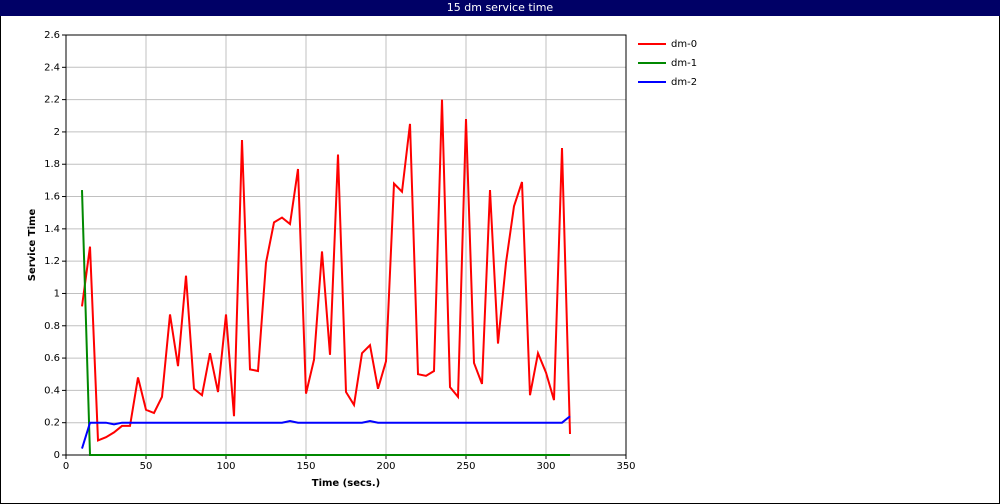 This screenshot has height=504, width=1000. I want to click on legend-label: dm-1, so click(684, 63).